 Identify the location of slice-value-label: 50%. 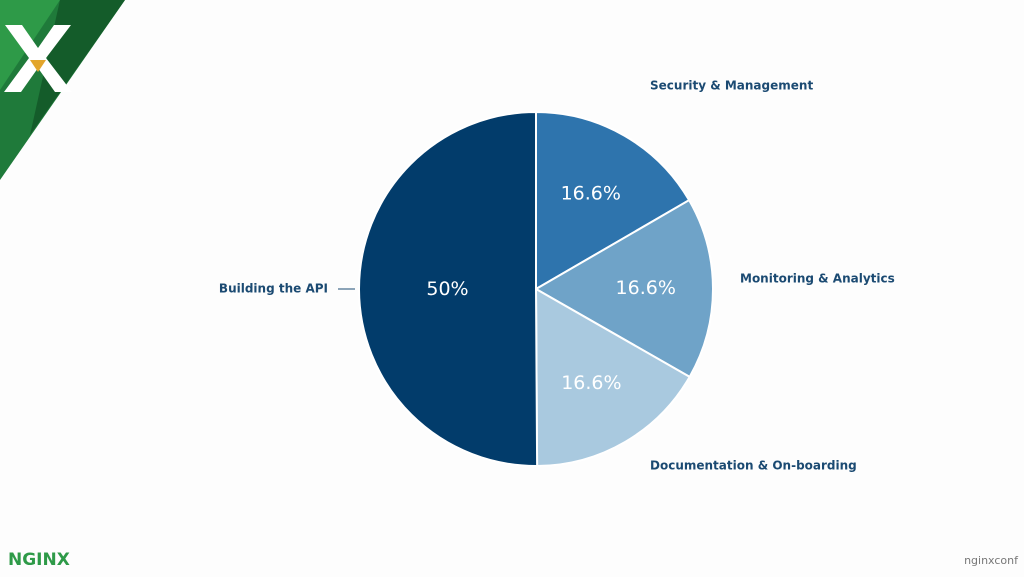
(447, 289).